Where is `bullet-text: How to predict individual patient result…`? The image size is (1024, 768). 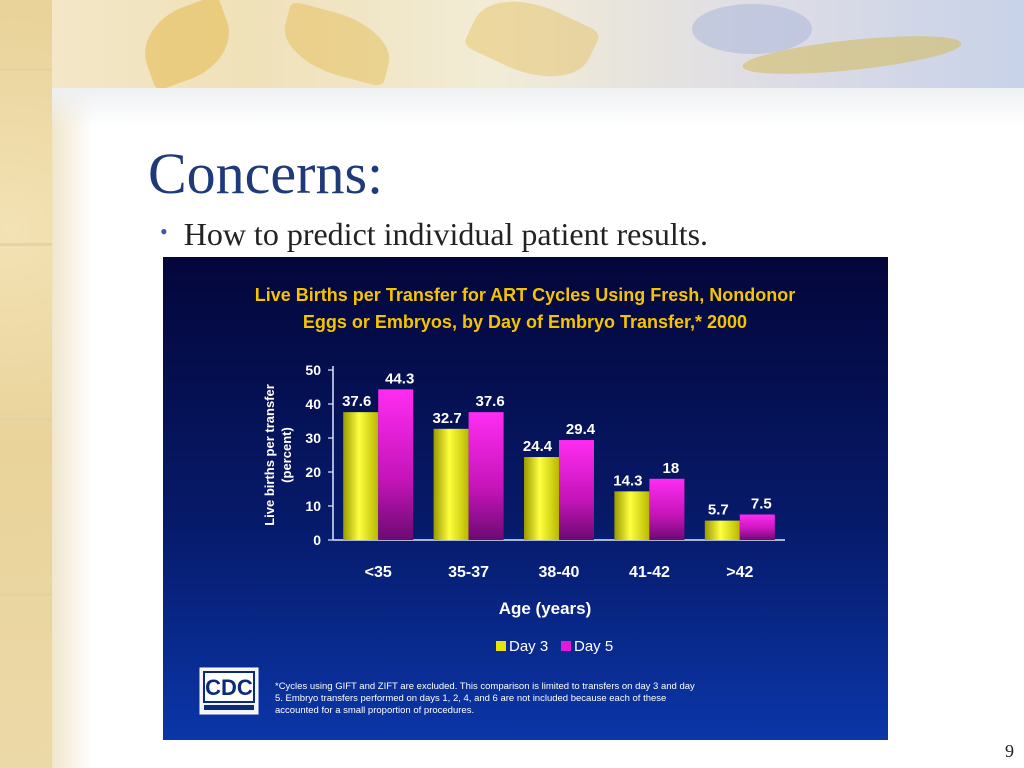 bullet-text: How to predict individual patient result… is located at coordinates (446, 234).